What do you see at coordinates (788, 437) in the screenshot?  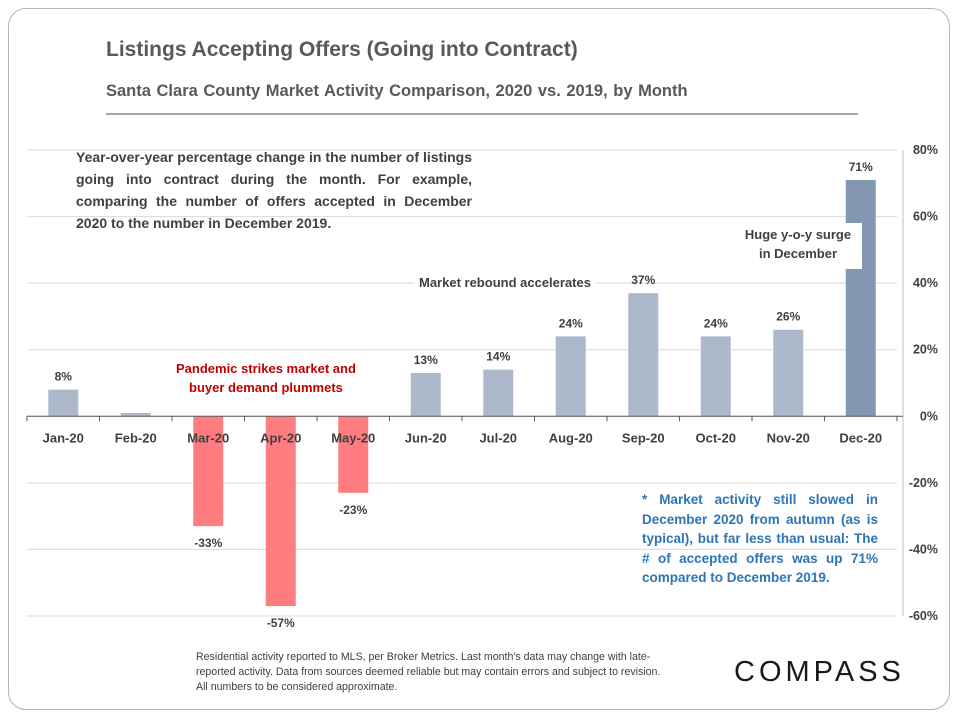 I see `x-tick-label: Nov-20` at bounding box center [788, 437].